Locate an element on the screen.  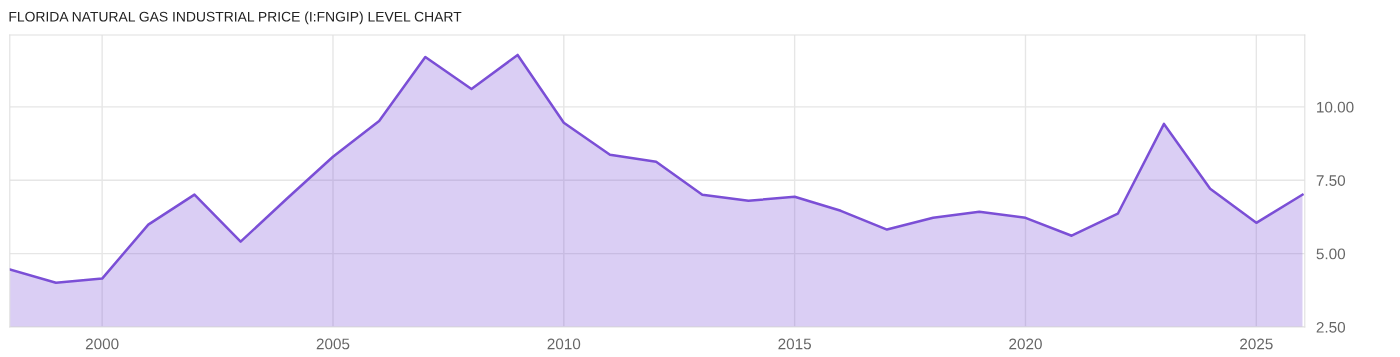
y-tick-label: 5.00 is located at coordinates (1331, 254).